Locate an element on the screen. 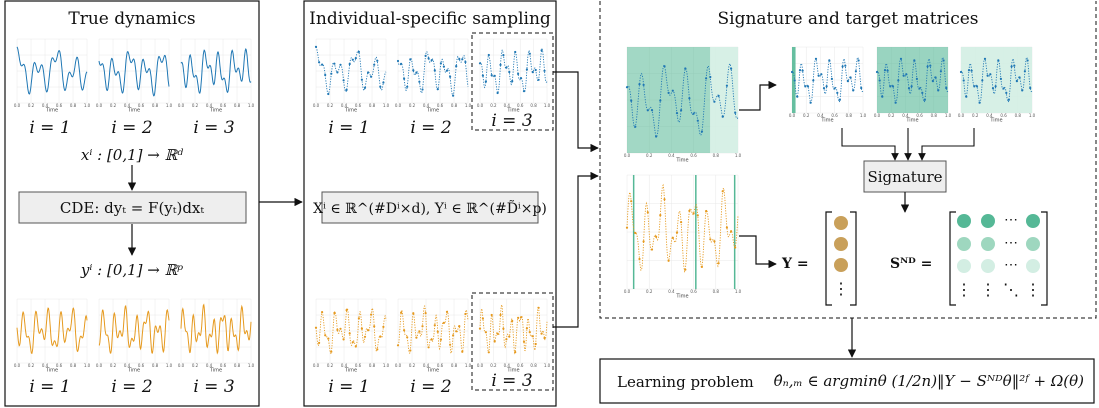 The height and width of the screenshot is (408, 1099). true-dynamics-title: True dynamics is located at coordinates (131, 19).